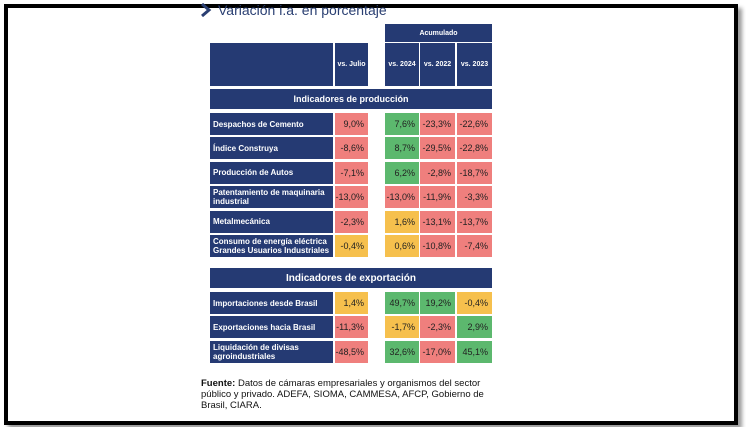 Image resolution: width=746 pixels, height=427 pixels. What do you see at coordinates (474, 197) in the screenshot?
I see `value-cell: -3,3%` at bounding box center [474, 197].